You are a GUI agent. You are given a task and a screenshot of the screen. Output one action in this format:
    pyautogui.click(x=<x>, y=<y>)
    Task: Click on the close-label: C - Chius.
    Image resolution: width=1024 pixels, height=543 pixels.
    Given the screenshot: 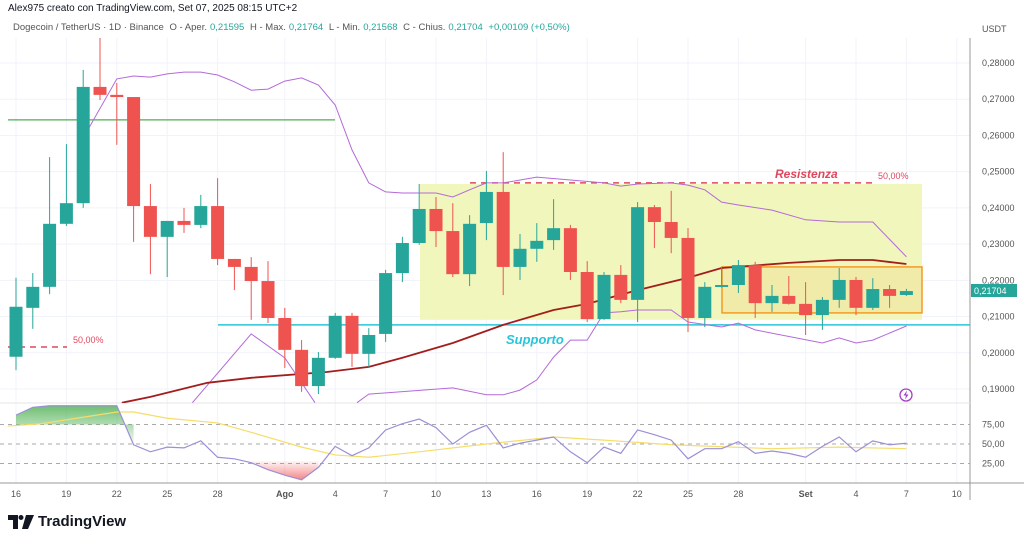 What is the action you would take?
    pyautogui.click(x=424, y=27)
    